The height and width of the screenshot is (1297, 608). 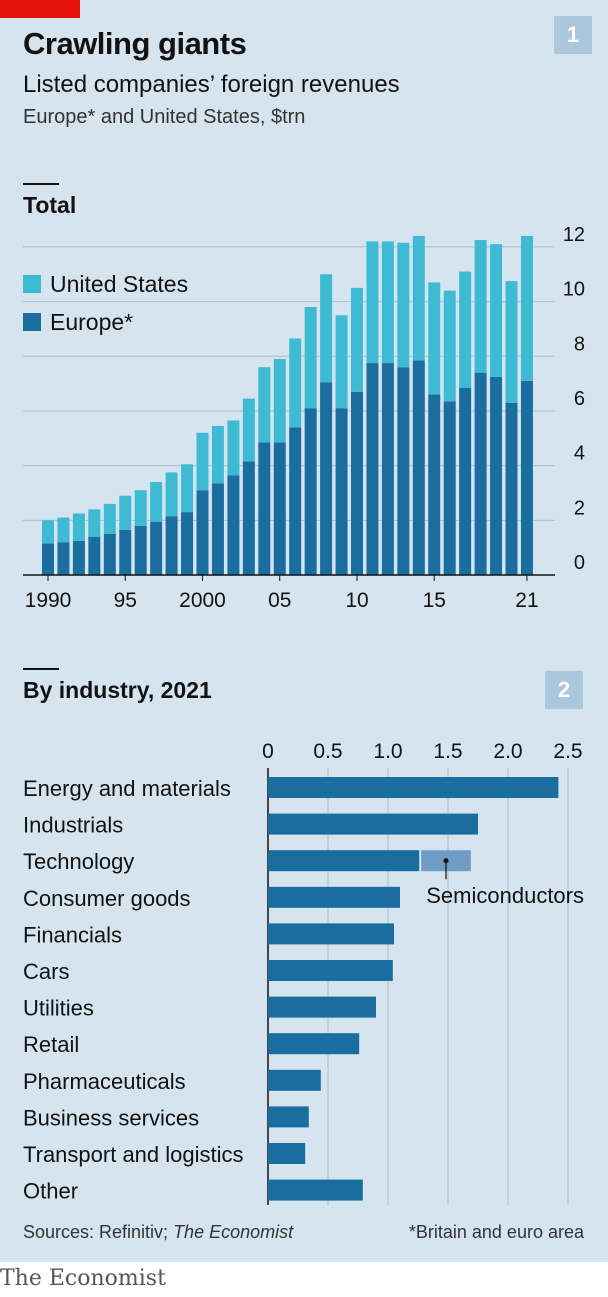 What do you see at coordinates (449, 488) in the screenshot?
I see `bar-europe-2016` at bounding box center [449, 488].